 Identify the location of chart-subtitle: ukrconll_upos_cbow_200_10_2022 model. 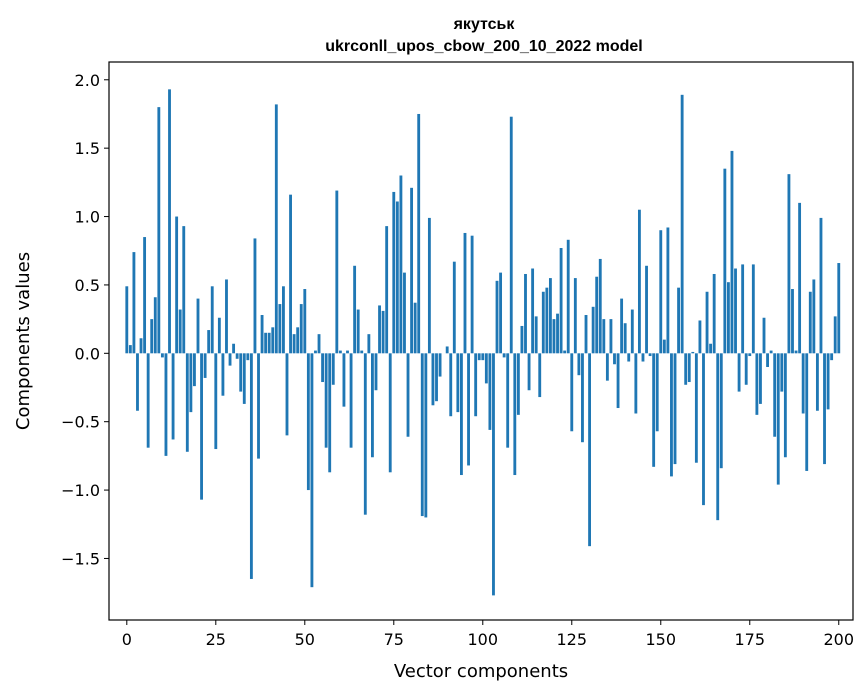
(483, 46).